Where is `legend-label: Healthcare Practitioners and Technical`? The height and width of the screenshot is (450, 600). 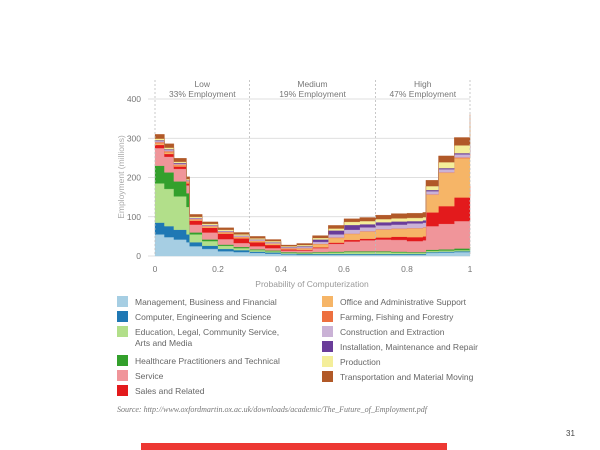 legend-label: Healthcare Practitioners and Technical is located at coordinates (207, 361).